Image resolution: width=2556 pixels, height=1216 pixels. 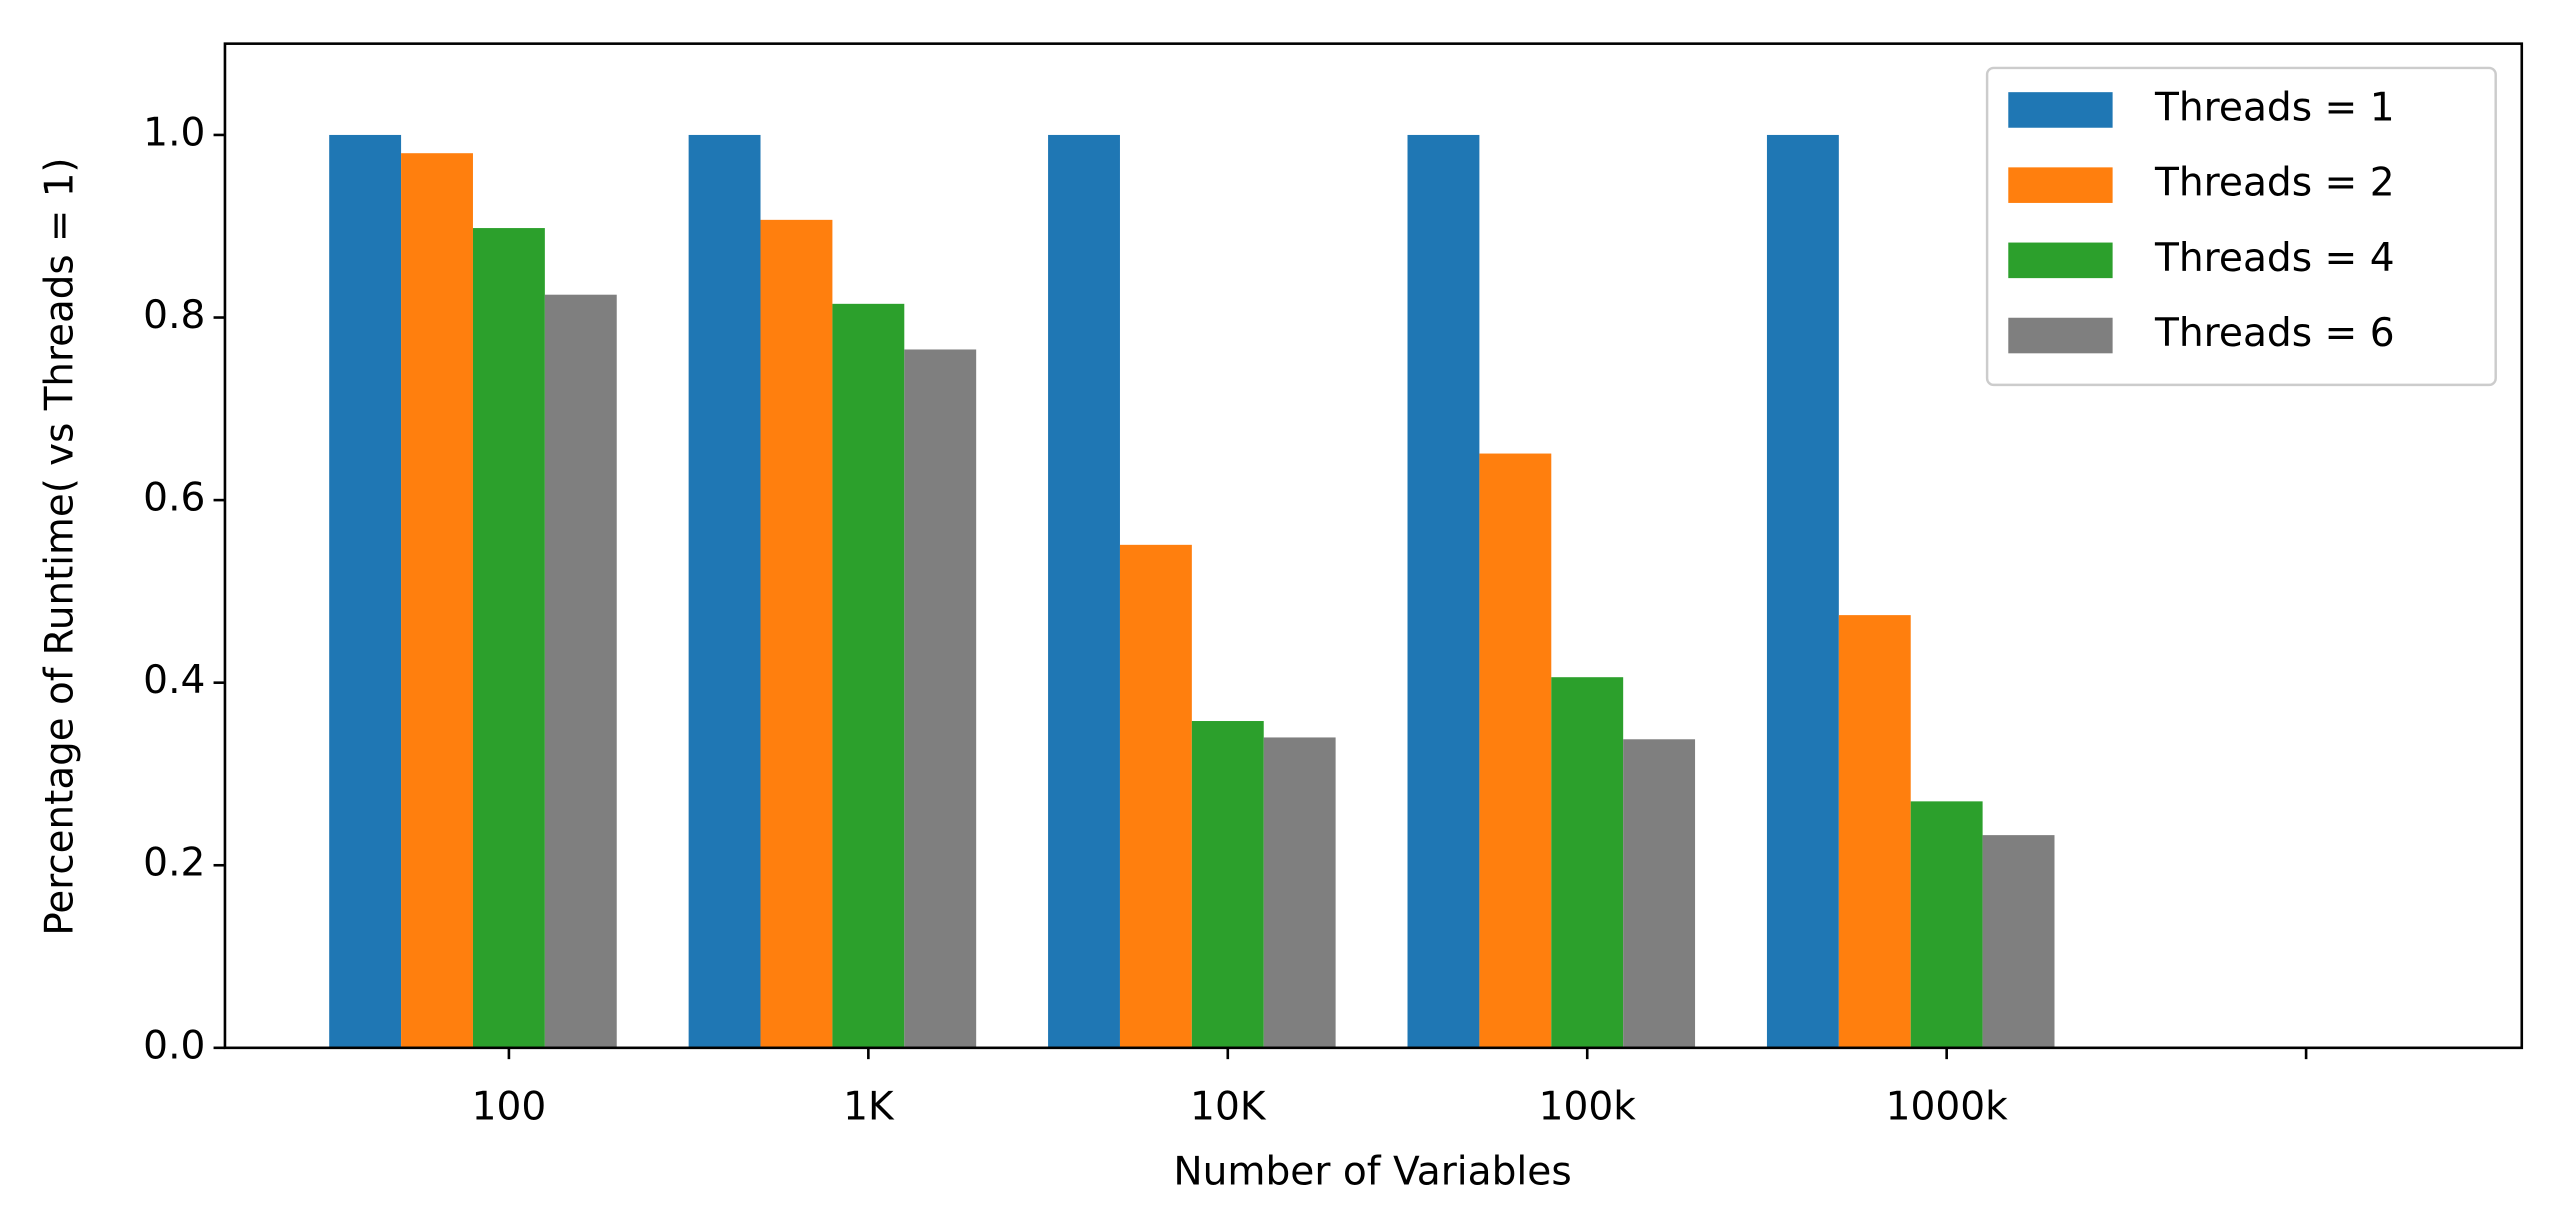 I want to click on x-axis-label: Number of Variables, so click(x=1372, y=1172).